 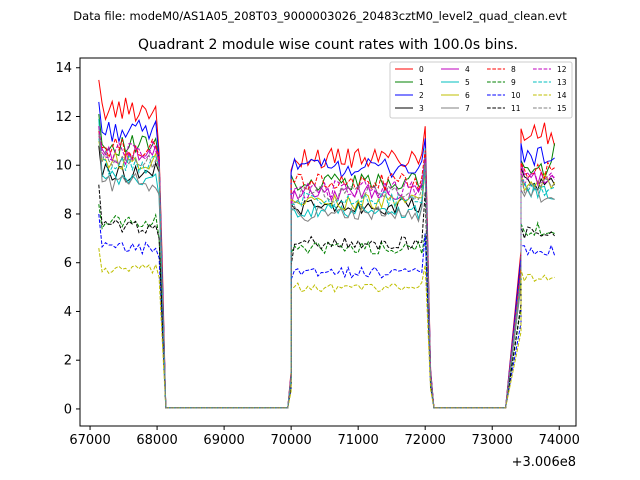 I want to click on y-tick-label: 14, so click(x=63, y=68).